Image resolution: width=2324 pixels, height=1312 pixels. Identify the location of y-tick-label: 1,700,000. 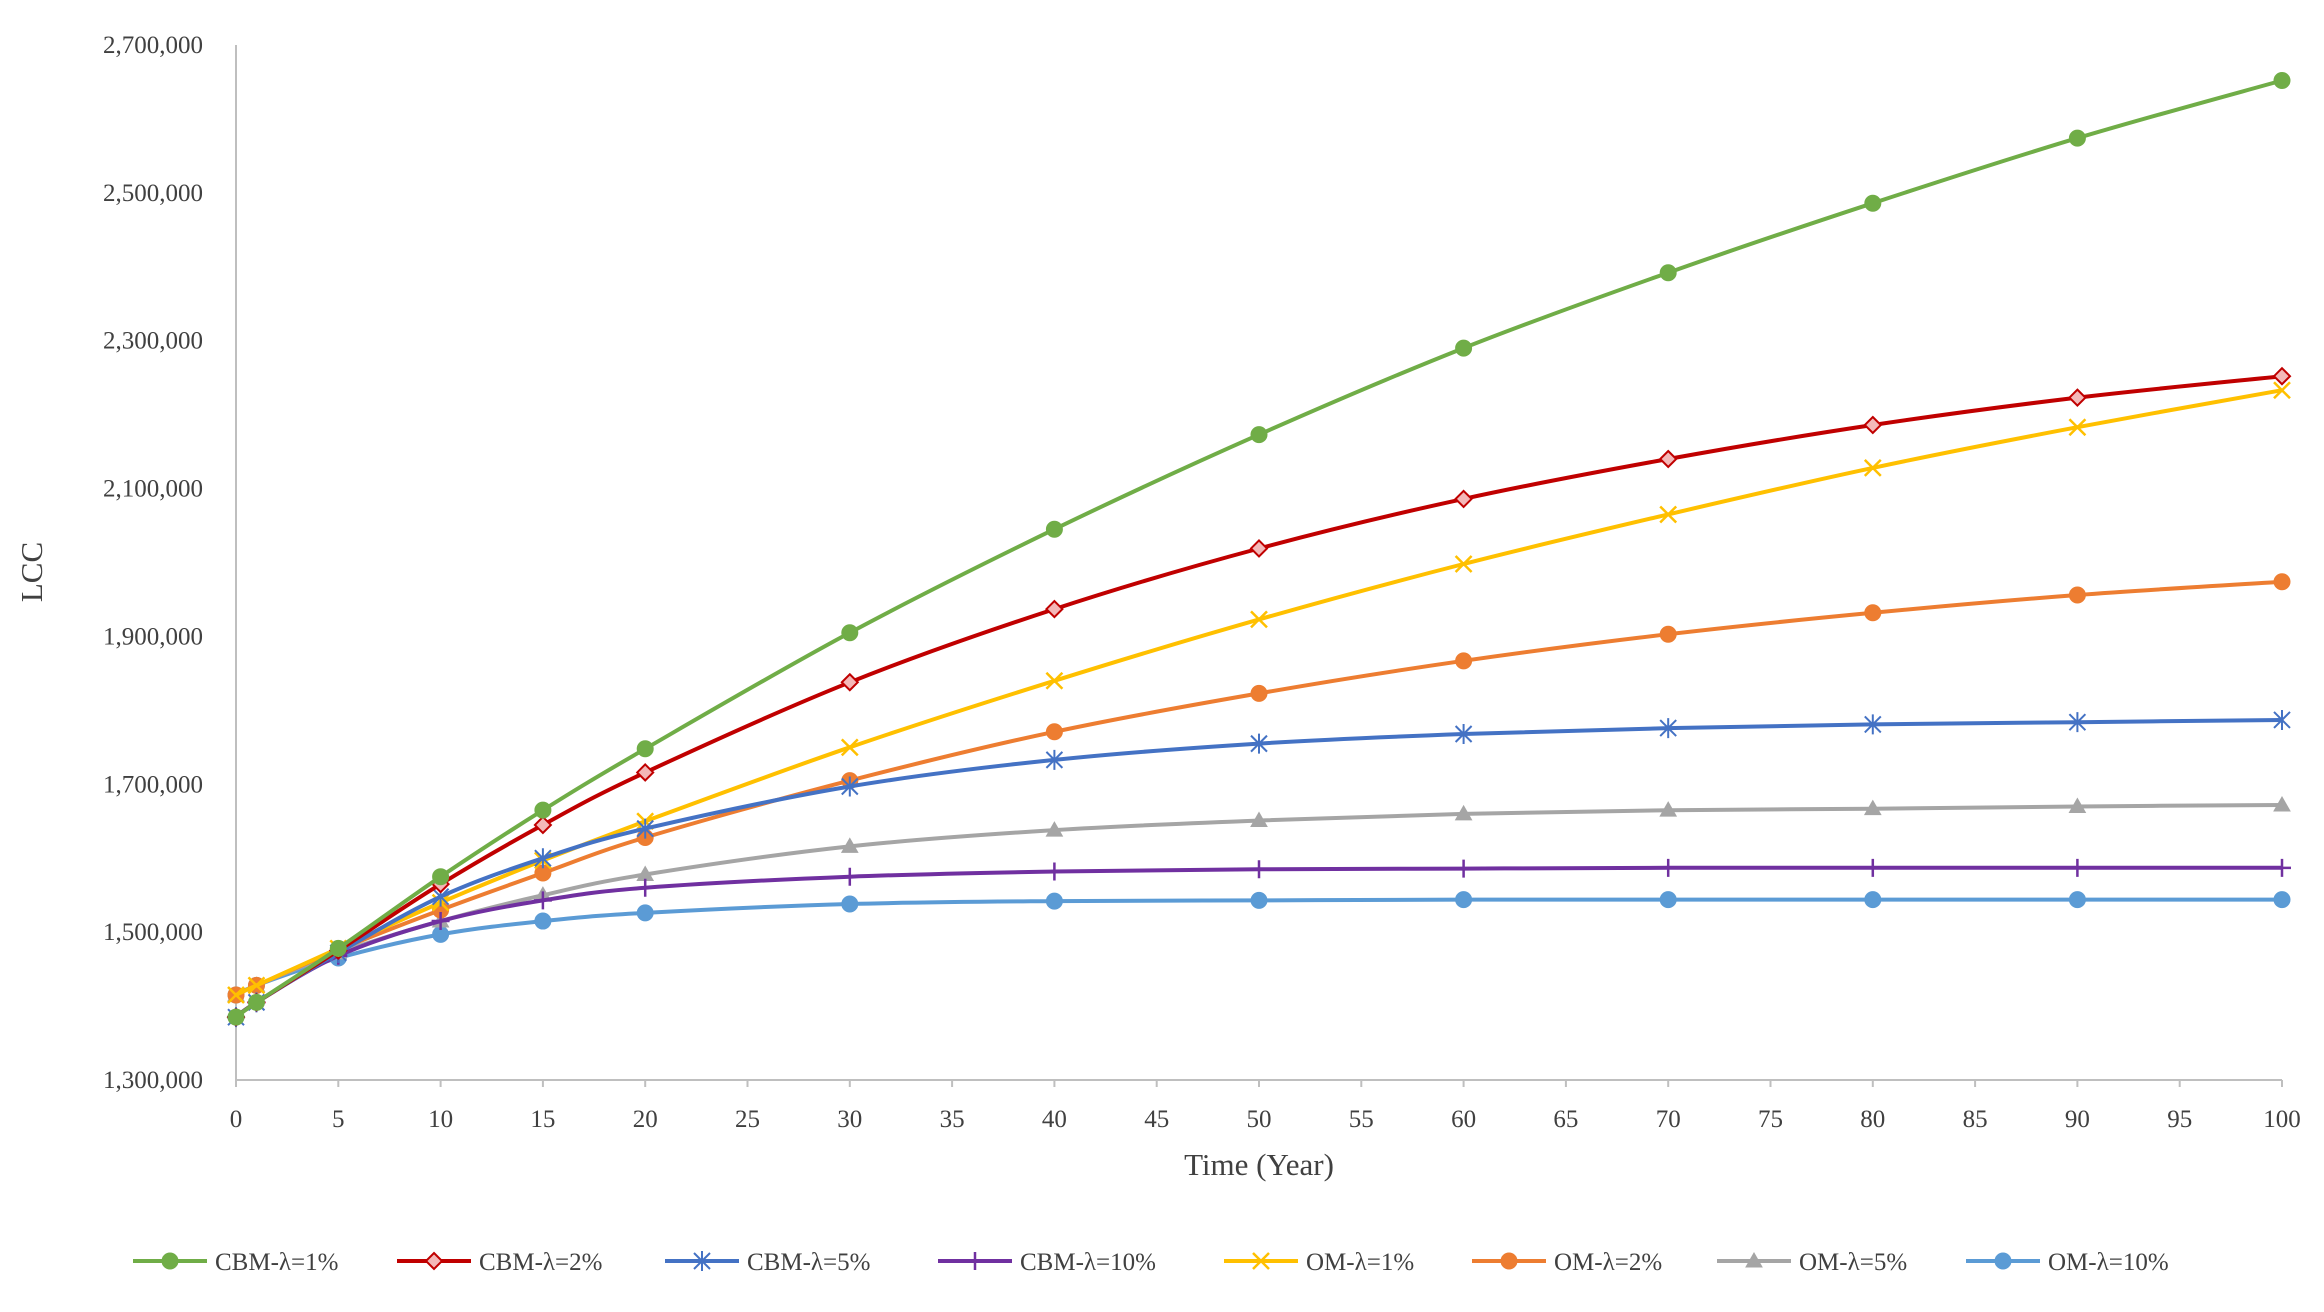
(153, 784).